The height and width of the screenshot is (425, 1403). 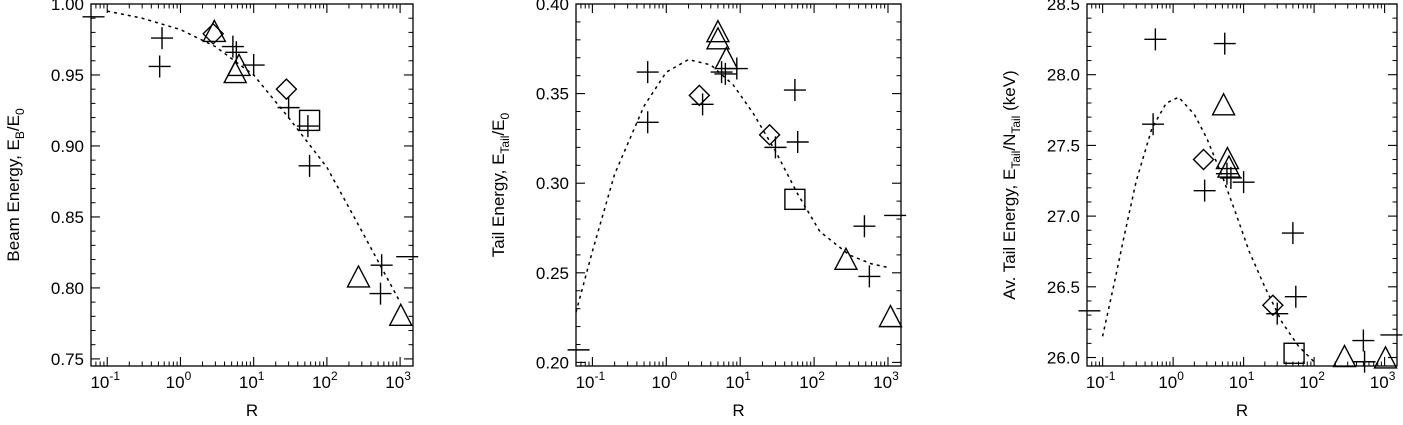 I want to click on y-tick-label: 28.0, so click(x=1063, y=75).